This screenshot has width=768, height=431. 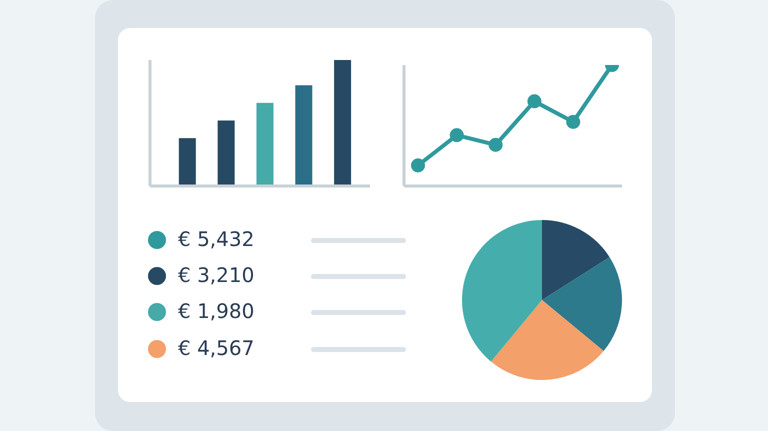 I want to click on text: € 5,432, so click(x=216, y=239).